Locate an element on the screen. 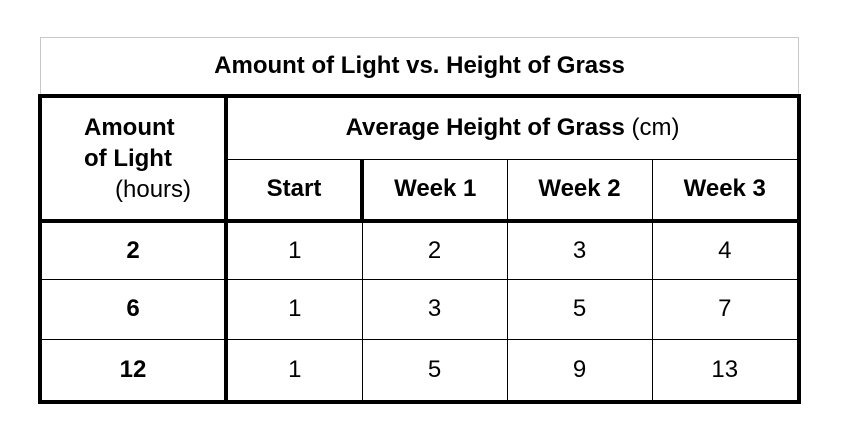  header-light-line1: Amount is located at coordinates (129, 127).